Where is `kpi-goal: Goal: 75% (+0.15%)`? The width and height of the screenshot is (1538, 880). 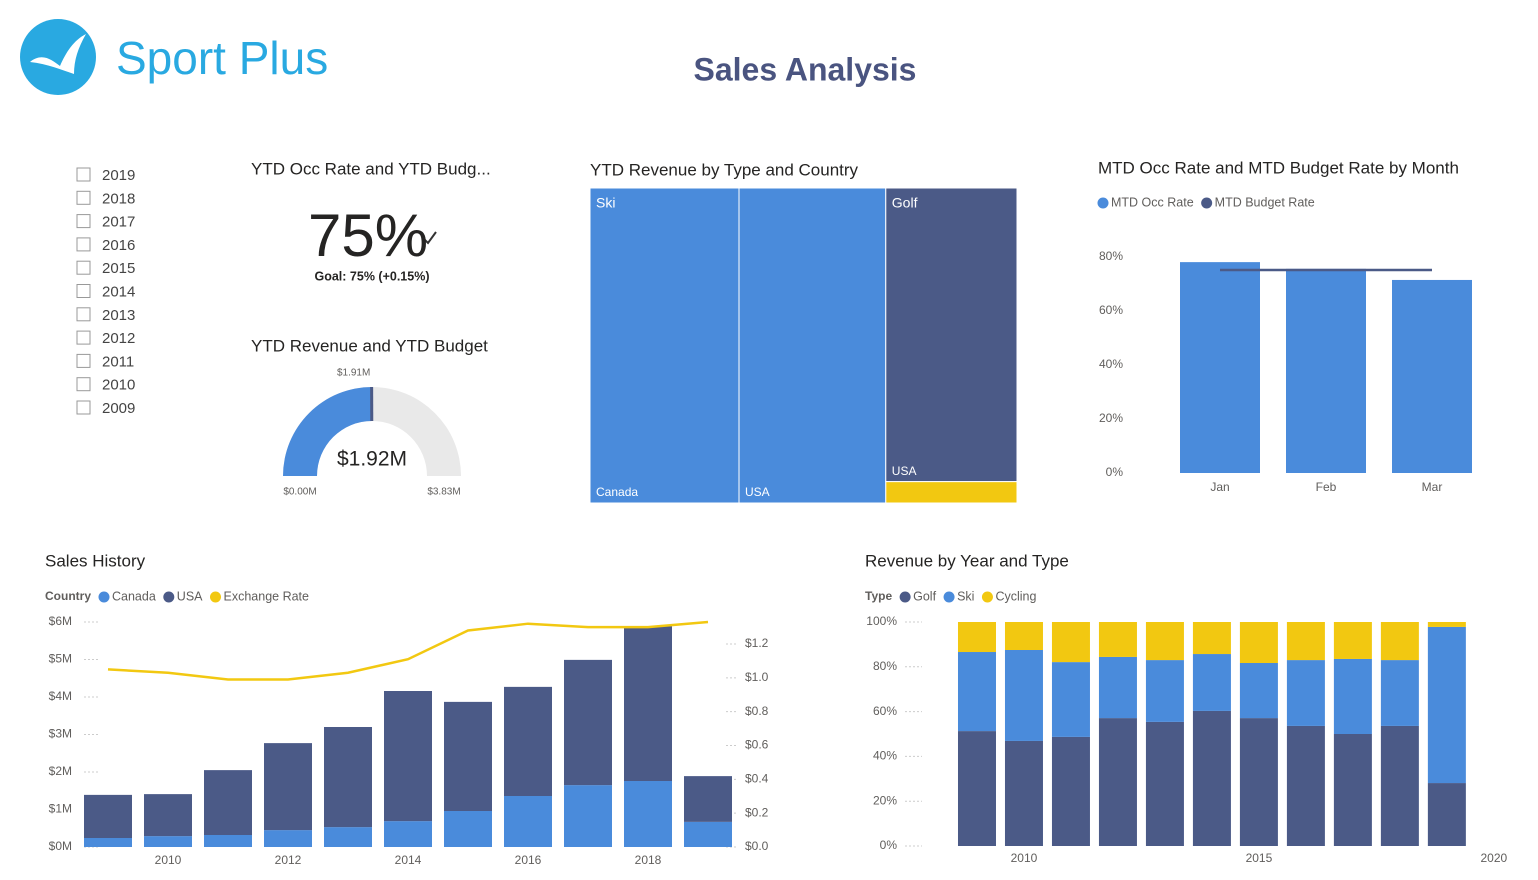 kpi-goal: Goal: 75% (+0.15%) is located at coordinates (372, 276).